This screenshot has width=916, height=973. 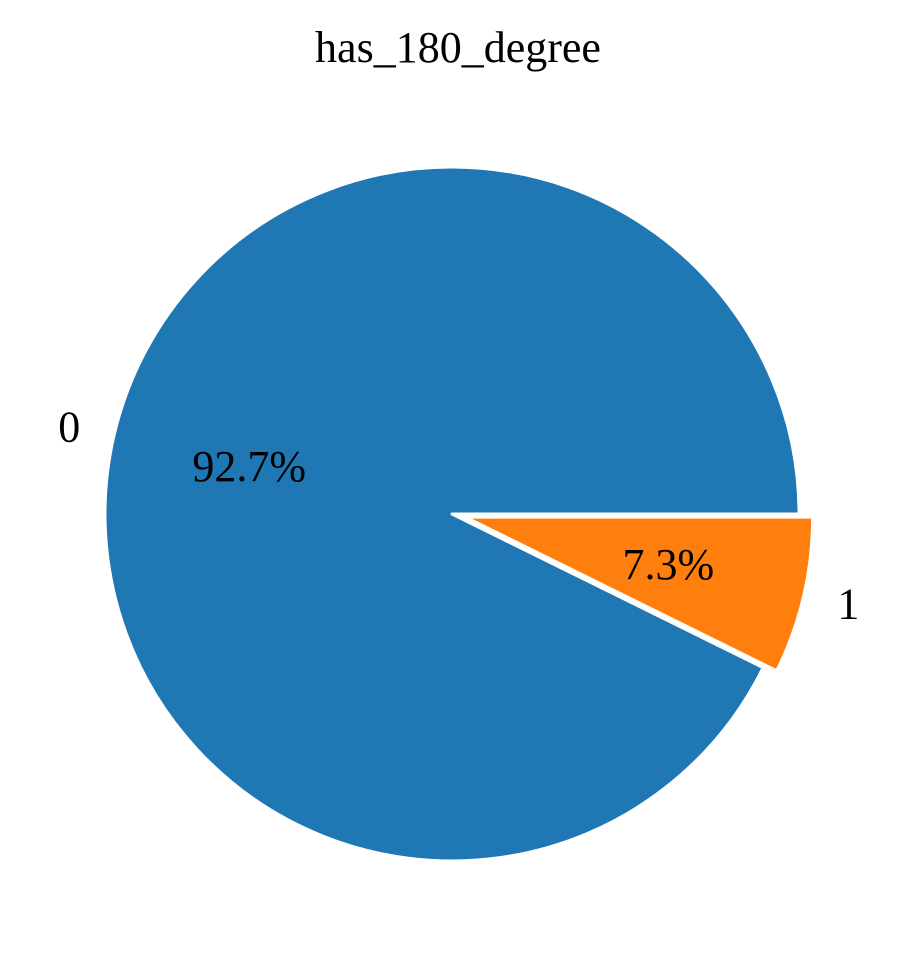 What do you see at coordinates (458, 47) in the screenshot?
I see `chart-title: has_180_degree` at bounding box center [458, 47].